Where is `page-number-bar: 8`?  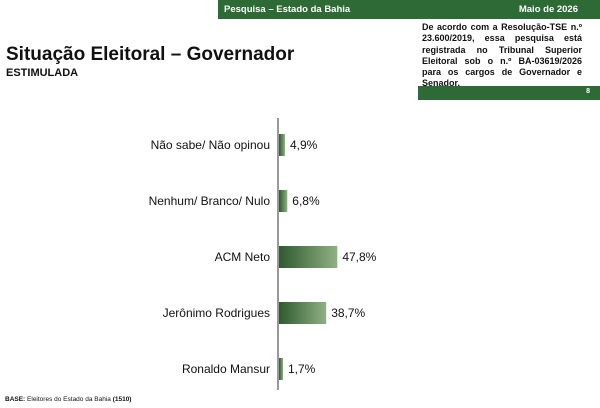 page-number-bar: 8 is located at coordinates (509, 93).